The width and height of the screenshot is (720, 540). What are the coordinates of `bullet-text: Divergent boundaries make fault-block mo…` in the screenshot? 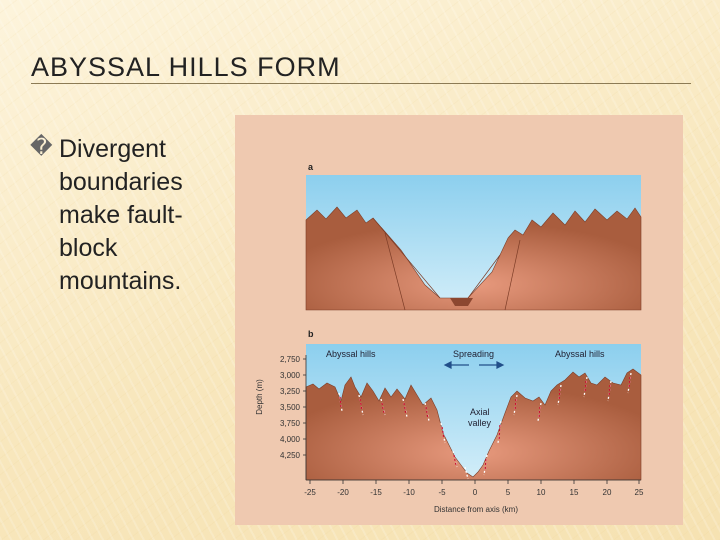 It's located at (121, 215).